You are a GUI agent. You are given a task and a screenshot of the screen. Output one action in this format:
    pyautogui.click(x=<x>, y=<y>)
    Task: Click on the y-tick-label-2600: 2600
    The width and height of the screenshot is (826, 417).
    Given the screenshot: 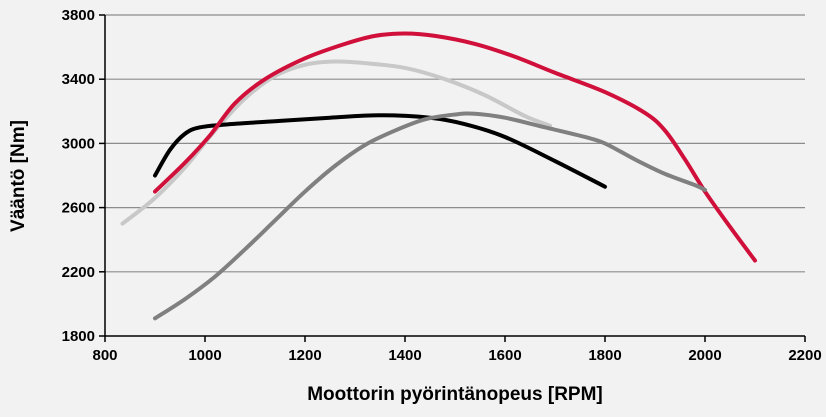 What is the action you would take?
    pyautogui.click(x=78, y=208)
    